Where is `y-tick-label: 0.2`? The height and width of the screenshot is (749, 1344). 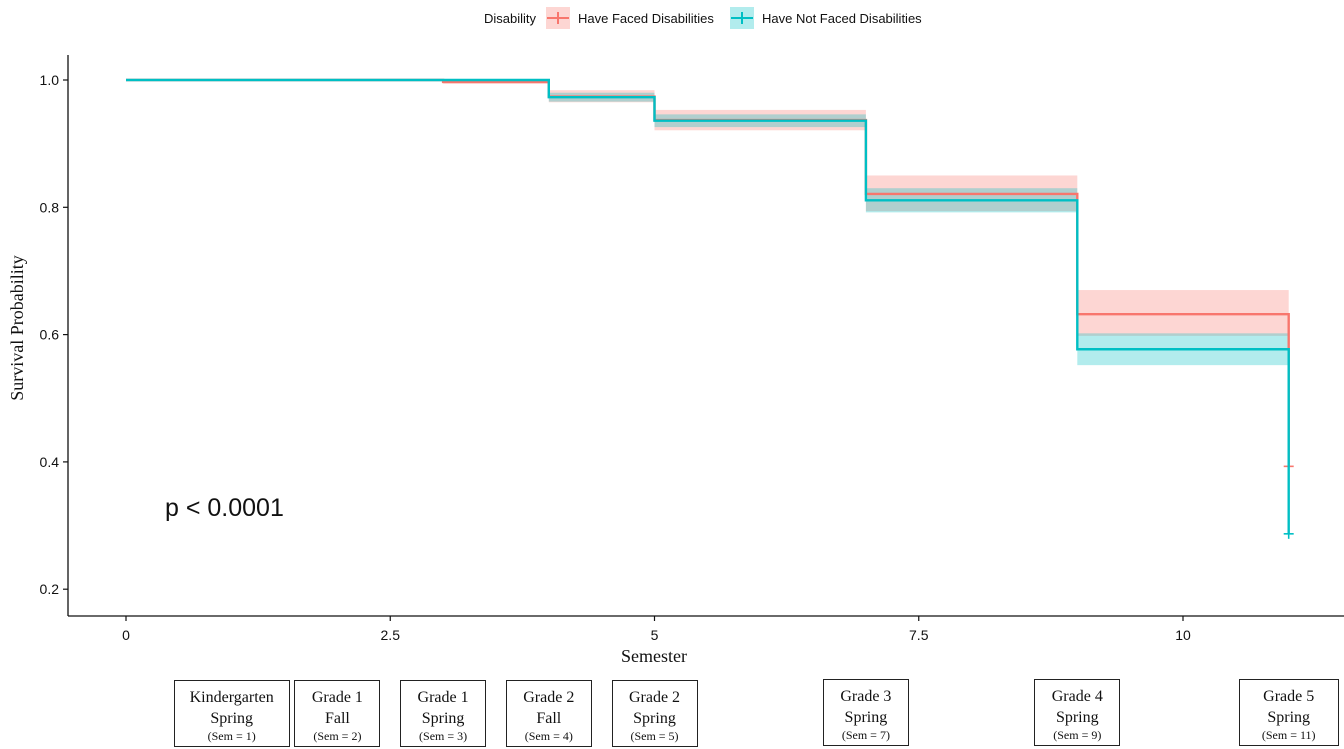 y-tick-label: 0.2 is located at coordinates (50, 589).